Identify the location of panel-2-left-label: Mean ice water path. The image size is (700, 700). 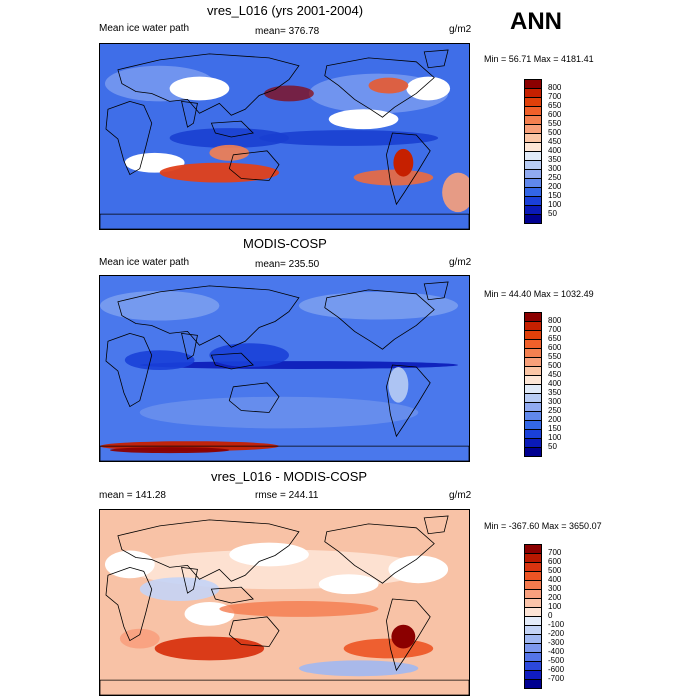
(144, 262).